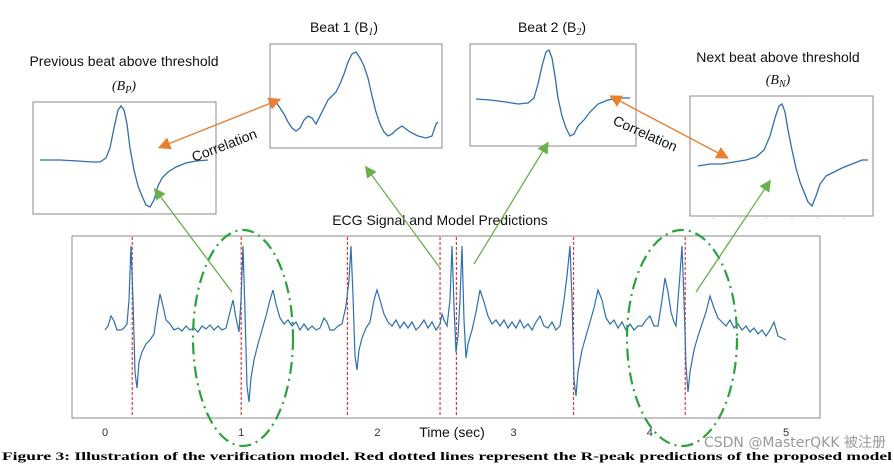 This screenshot has width=894, height=464. I want to click on next-beat-waveform, so click(782, 155).